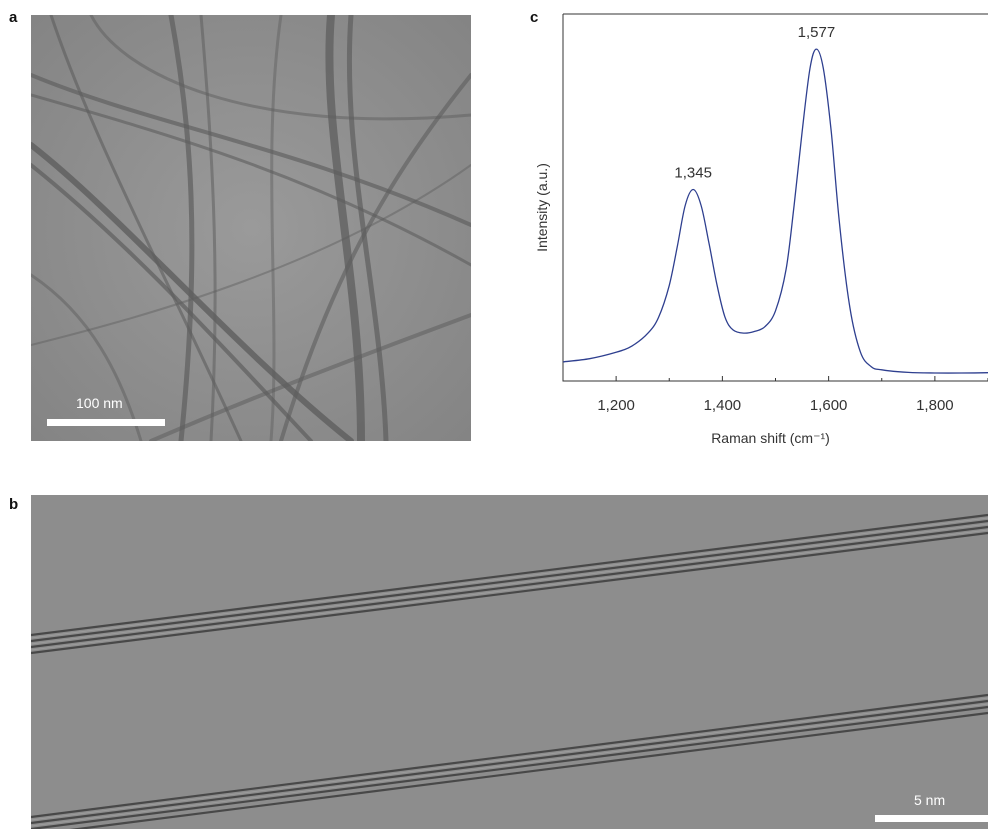 This screenshot has width=988, height=829. I want to click on scale-bar-b, so click(931, 818).